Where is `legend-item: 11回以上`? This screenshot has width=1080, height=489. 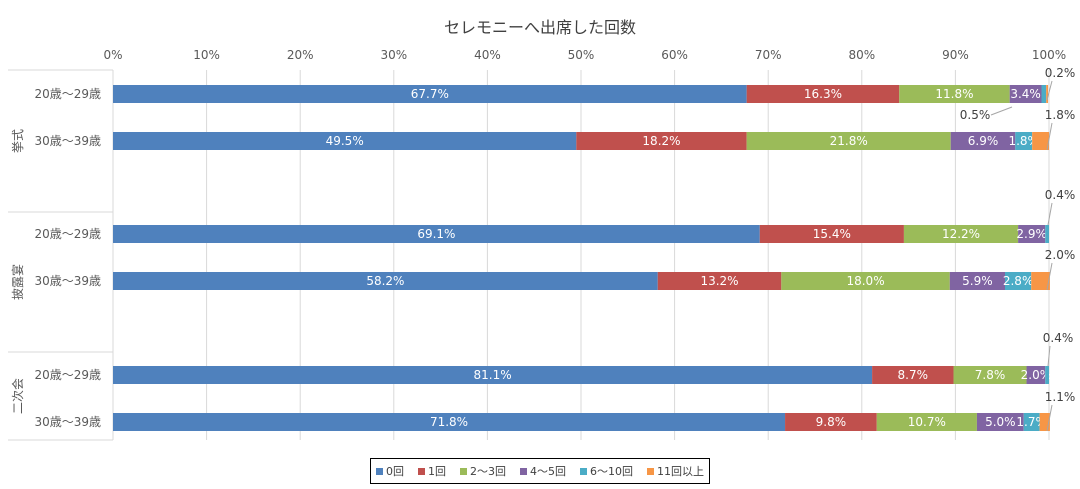
legend-item: 11回以上 is located at coordinates (675, 471).